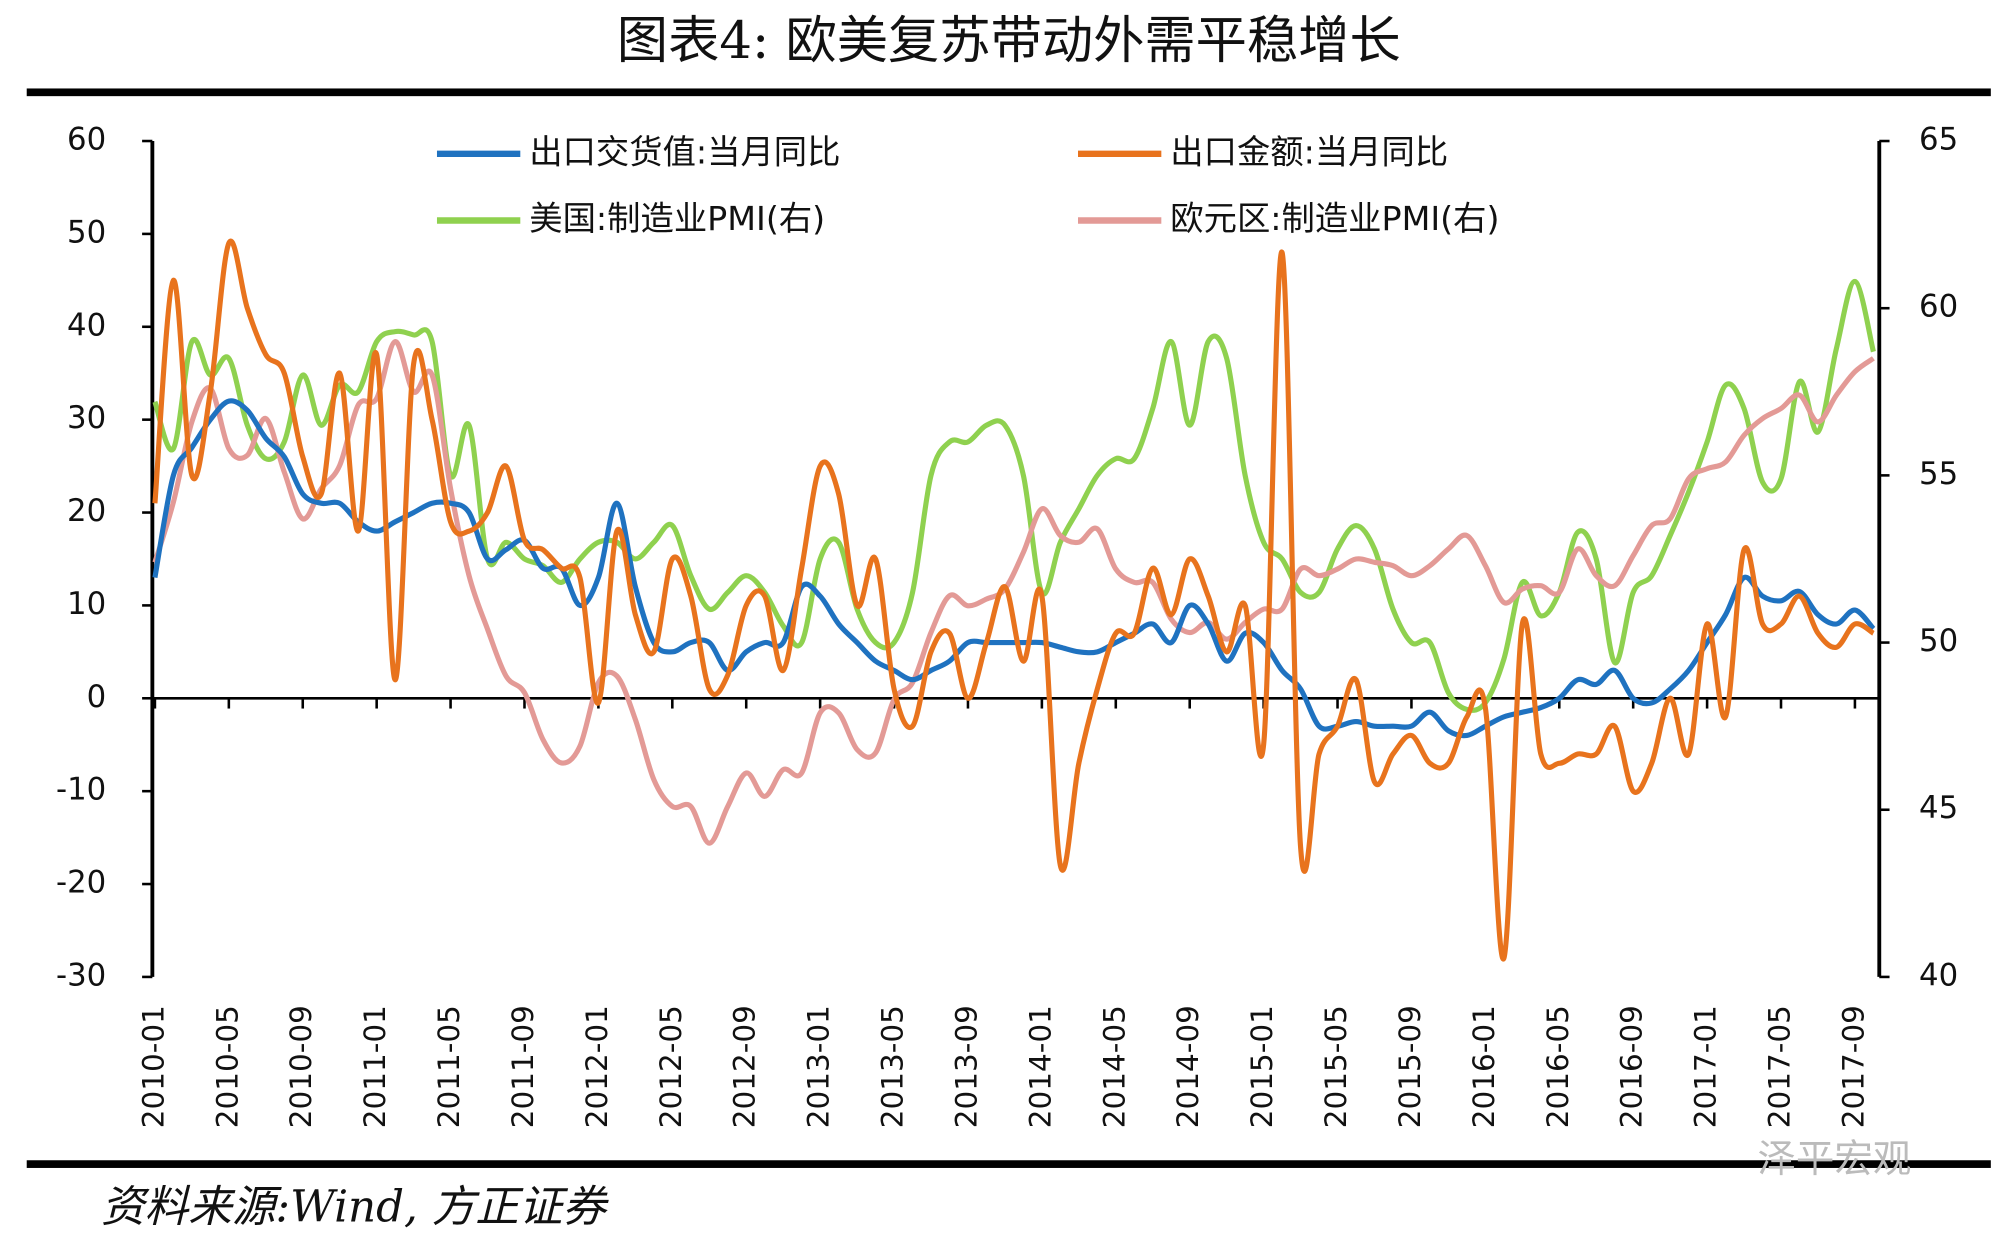 Image resolution: width=2006 pixels, height=1250 pixels. Describe the element at coordinates (893, 1066) in the screenshot. I see `x-tick-label: 2013-05` at that location.